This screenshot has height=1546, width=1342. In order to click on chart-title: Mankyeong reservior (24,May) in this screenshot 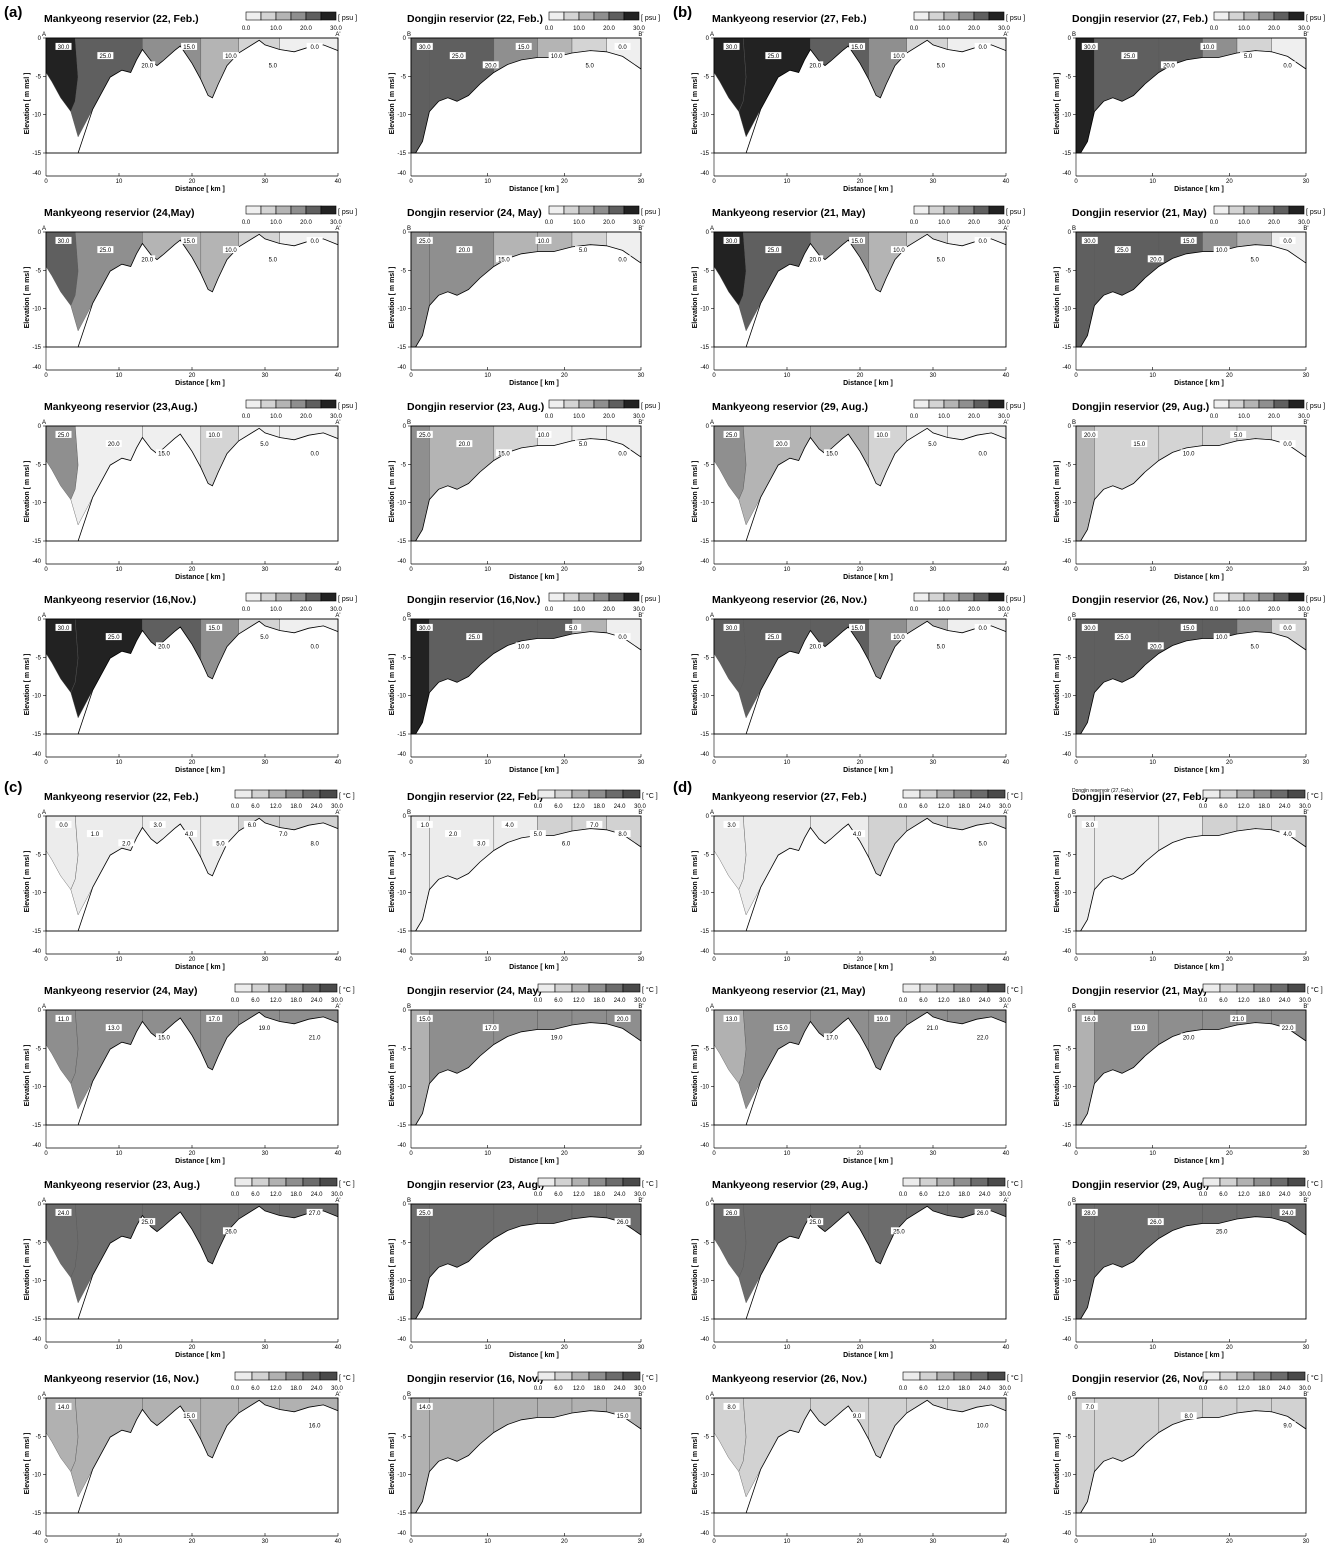, I will do `click(119, 213)`.